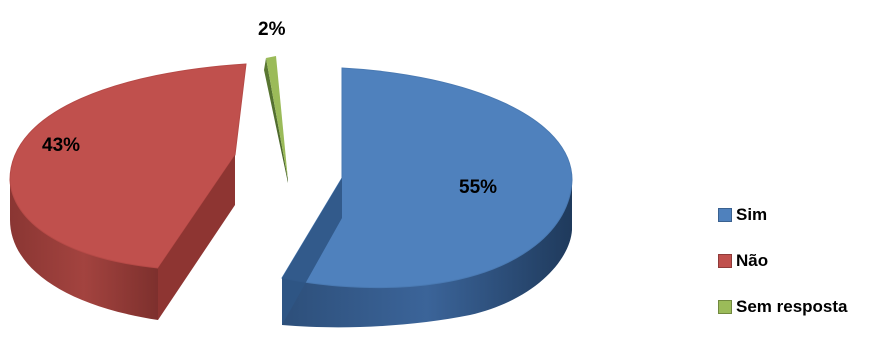 The height and width of the screenshot is (340, 889). Describe the element at coordinates (84, 250) in the screenshot. I see `slice-nao-side` at that location.